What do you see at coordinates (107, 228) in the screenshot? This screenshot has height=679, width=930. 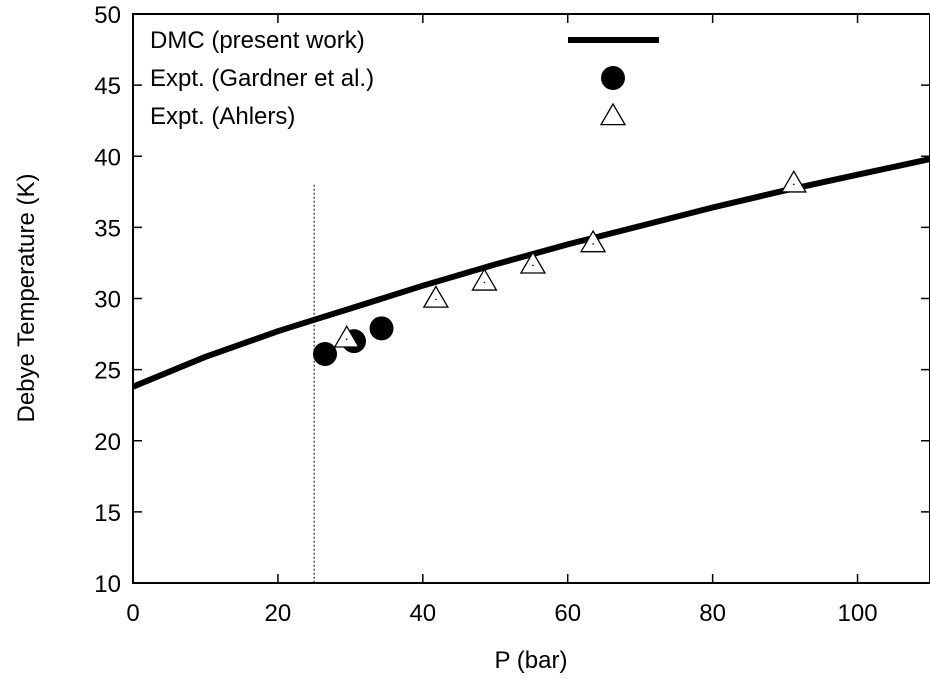 I see `y-tick-label: 35` at bounding box center [107, 228].